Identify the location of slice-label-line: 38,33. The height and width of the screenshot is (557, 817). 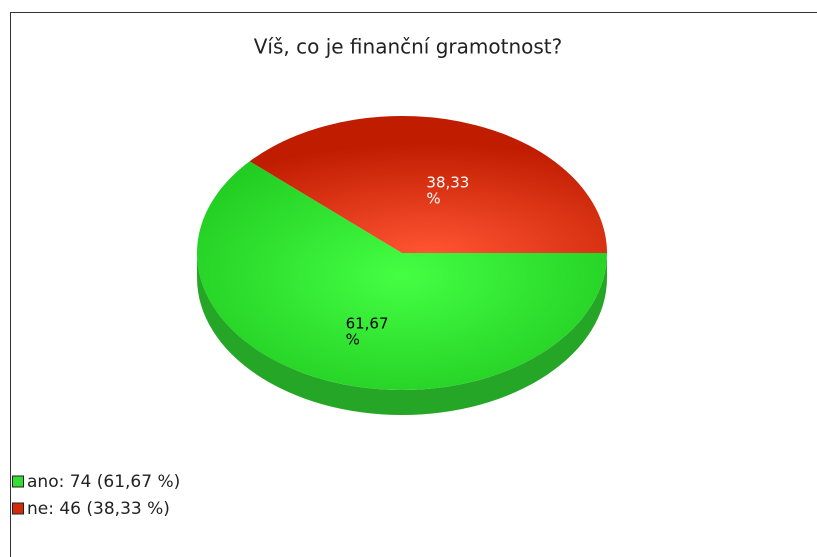
(447, 182).